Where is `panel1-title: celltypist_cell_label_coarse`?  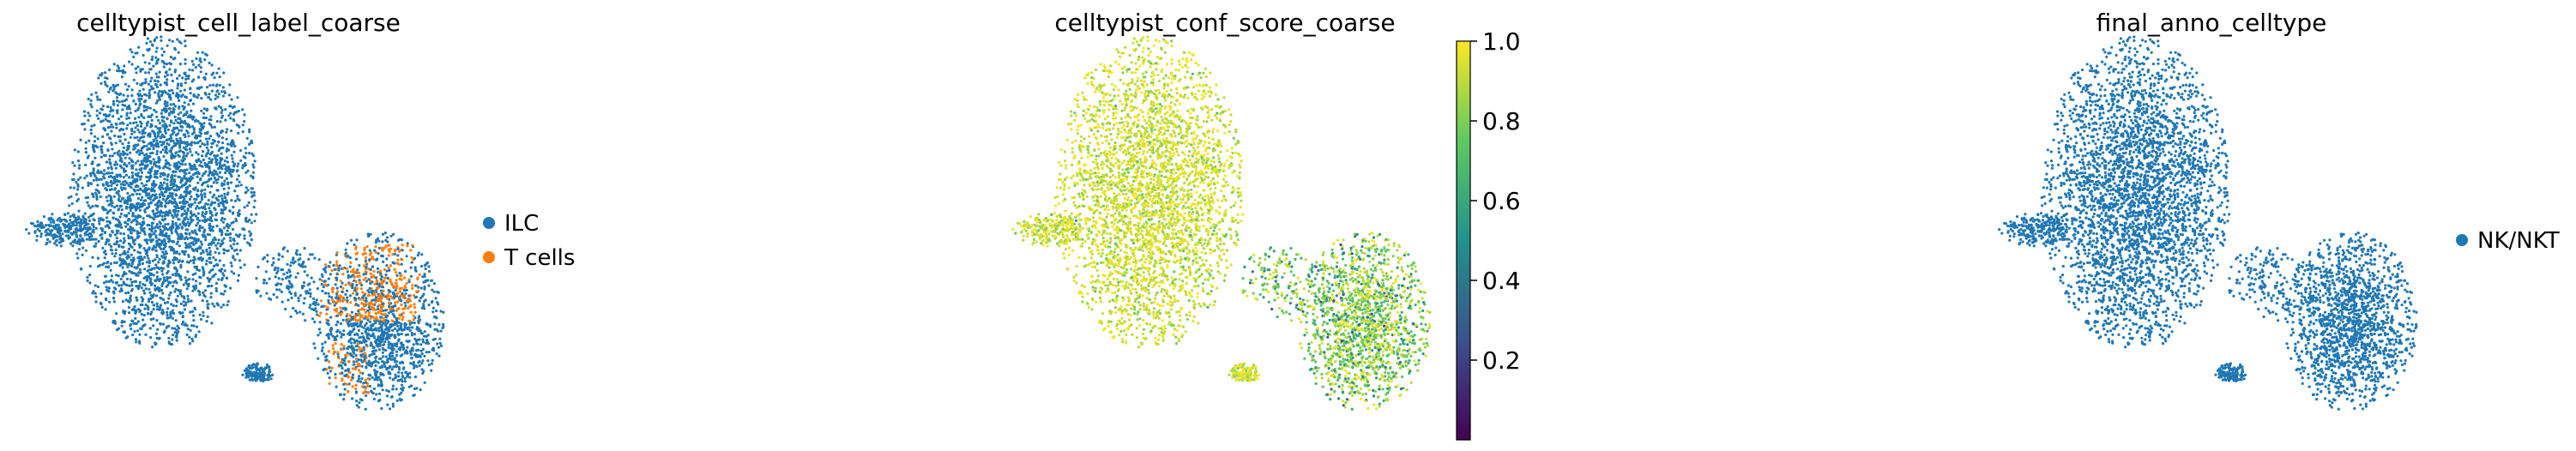 panel1-title: celltypist_cell_label_coarse is located at coordinates (238, 23).